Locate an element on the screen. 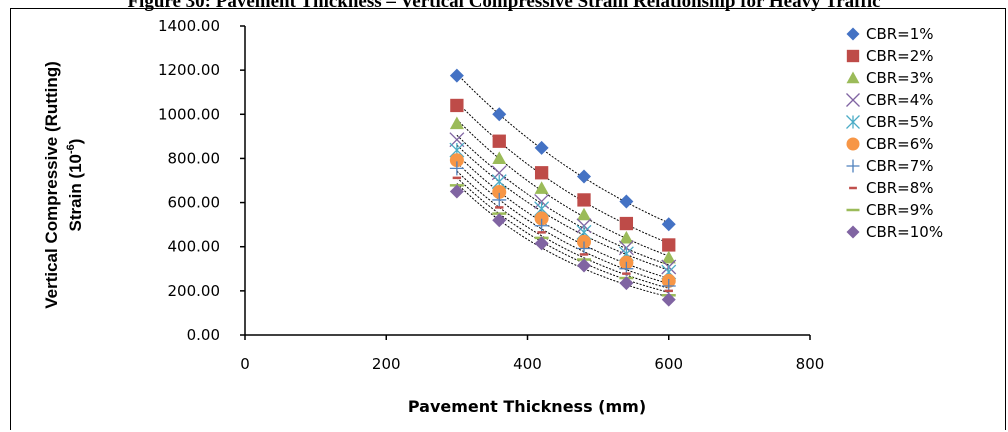 The height and width of the screenshot is (432, 1008). y-tick-label: 1000.00 is located at coordinates (189, 114).